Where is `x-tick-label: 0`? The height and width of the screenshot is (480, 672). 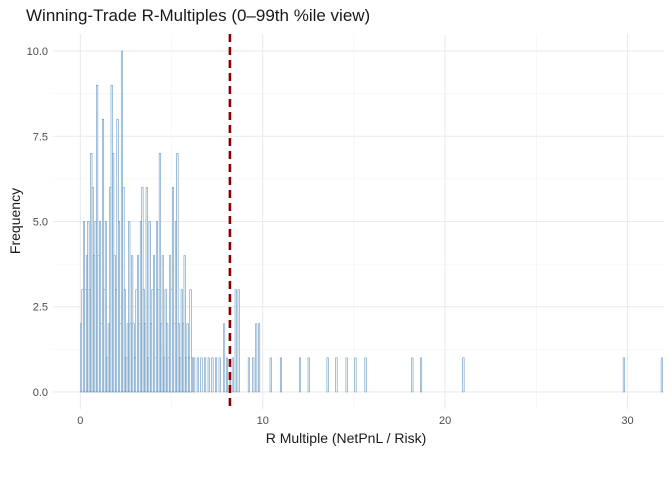 x-tick-label: 0 is located at coordinates (80, 421).